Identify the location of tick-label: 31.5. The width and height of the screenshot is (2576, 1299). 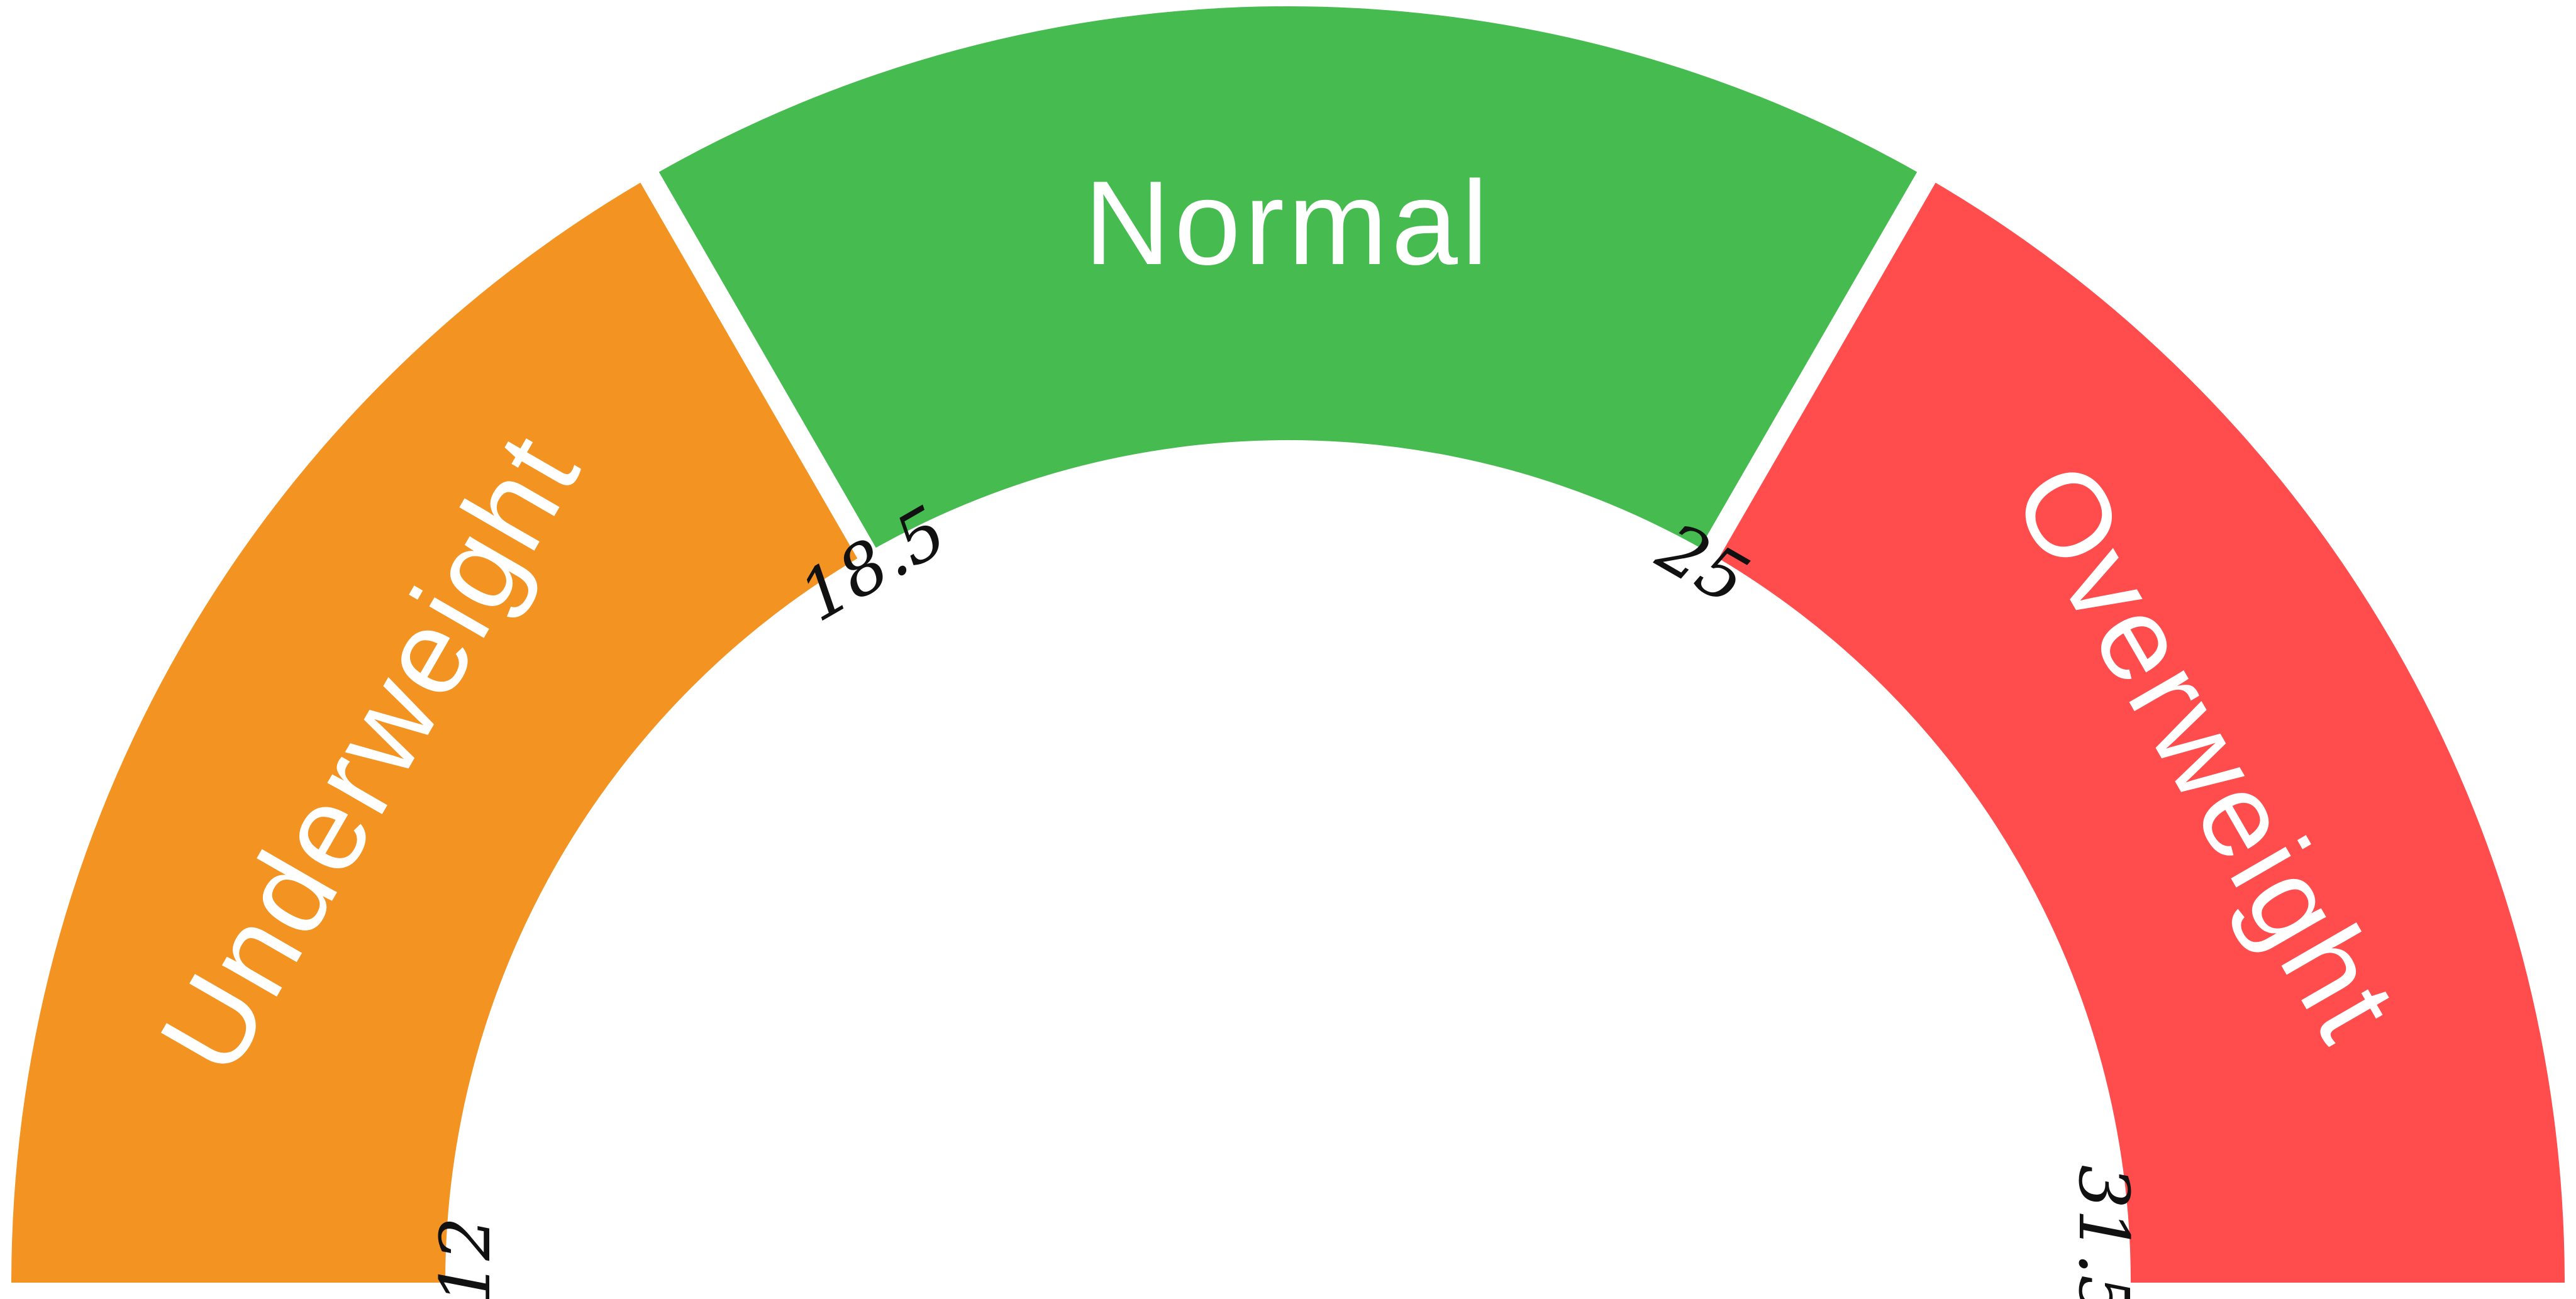
(2103, 1232).